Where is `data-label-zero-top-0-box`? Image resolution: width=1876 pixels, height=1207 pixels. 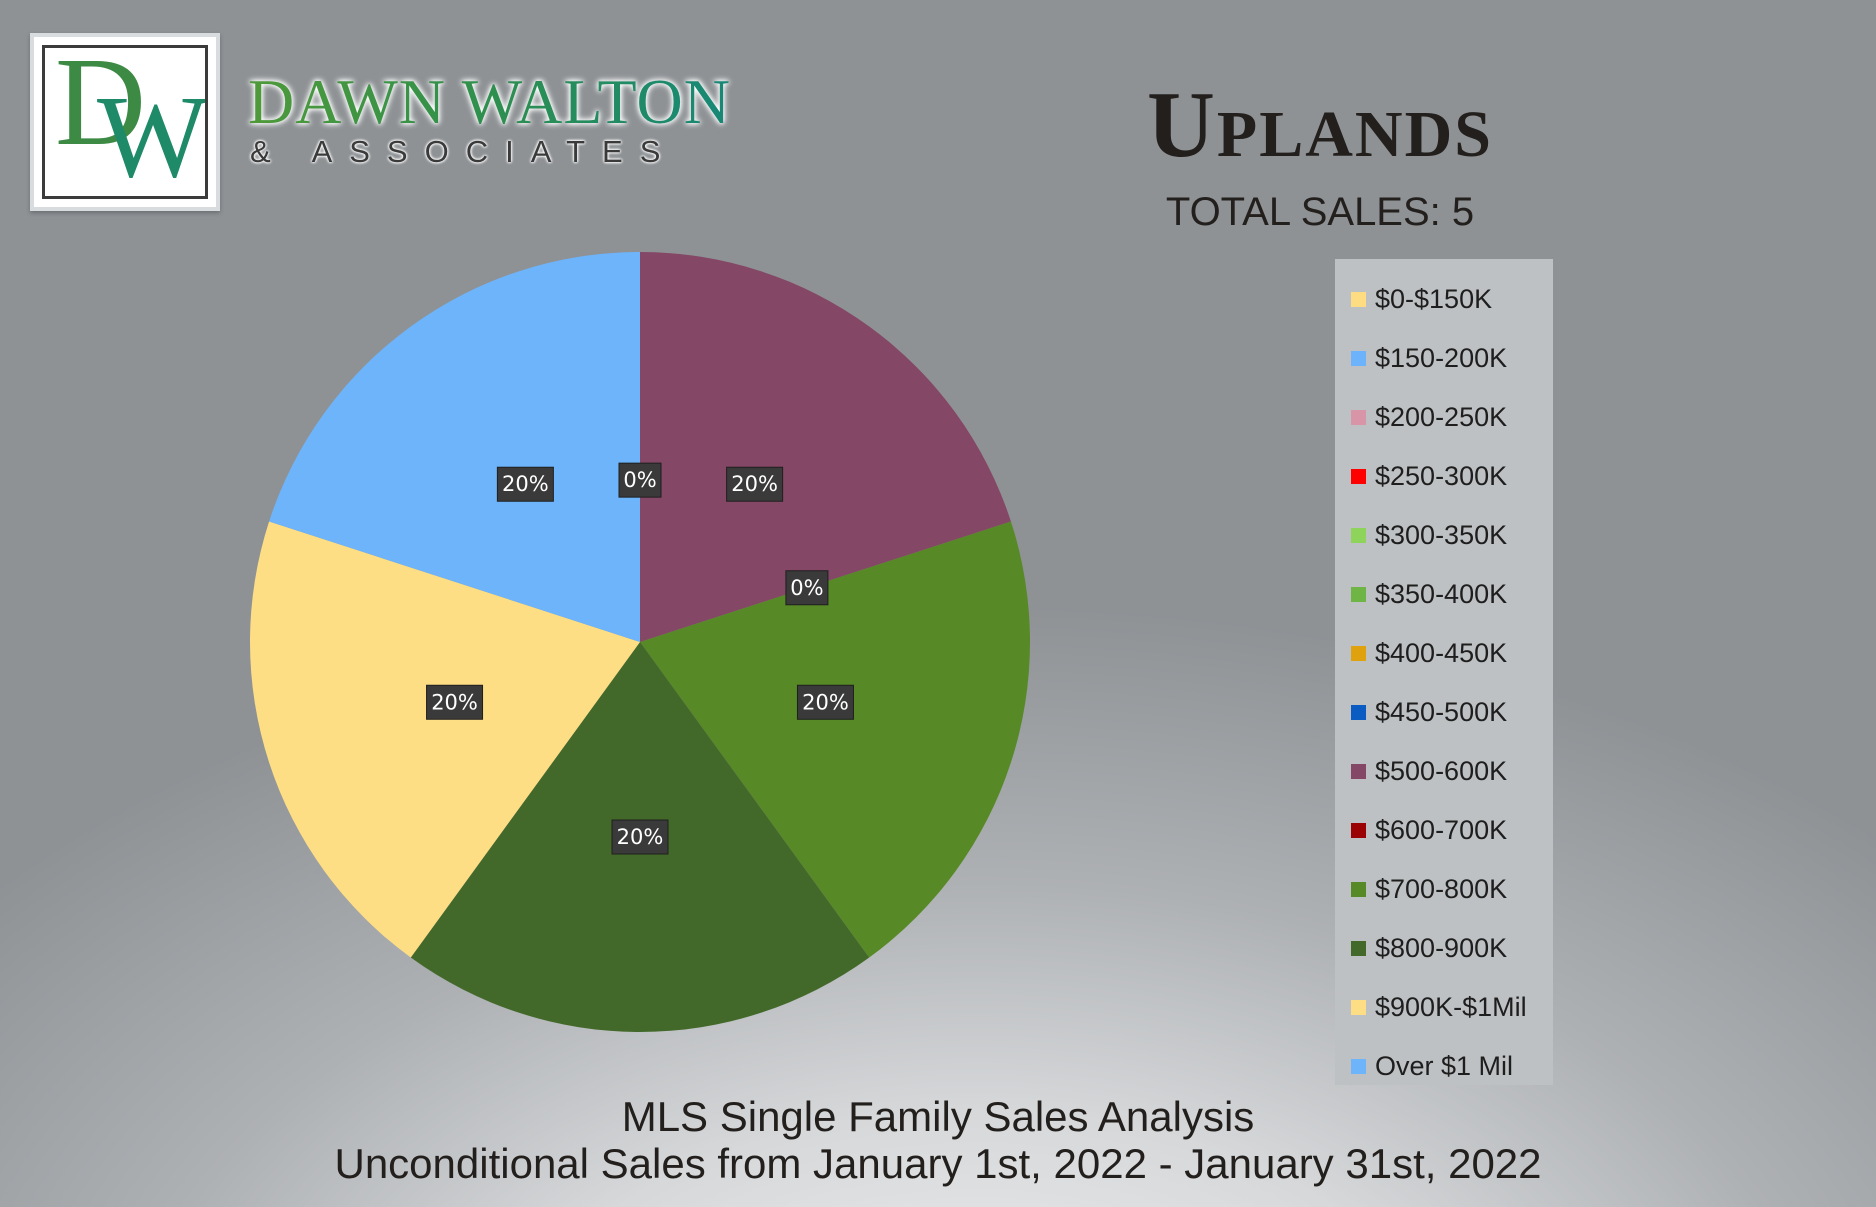
data-label-zero-top-0-box is located at coordinates (640, 480).